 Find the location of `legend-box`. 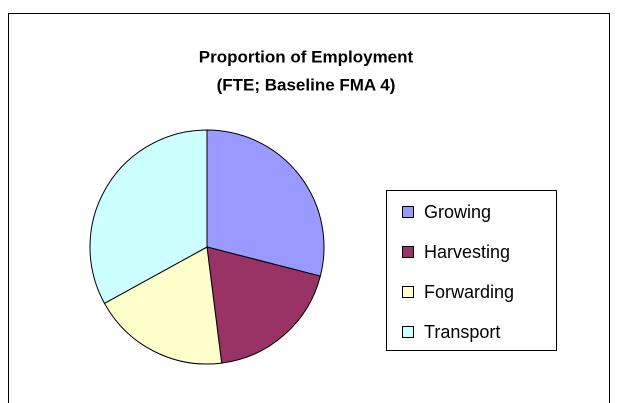

legend-box is located at coordinates (471, 270).